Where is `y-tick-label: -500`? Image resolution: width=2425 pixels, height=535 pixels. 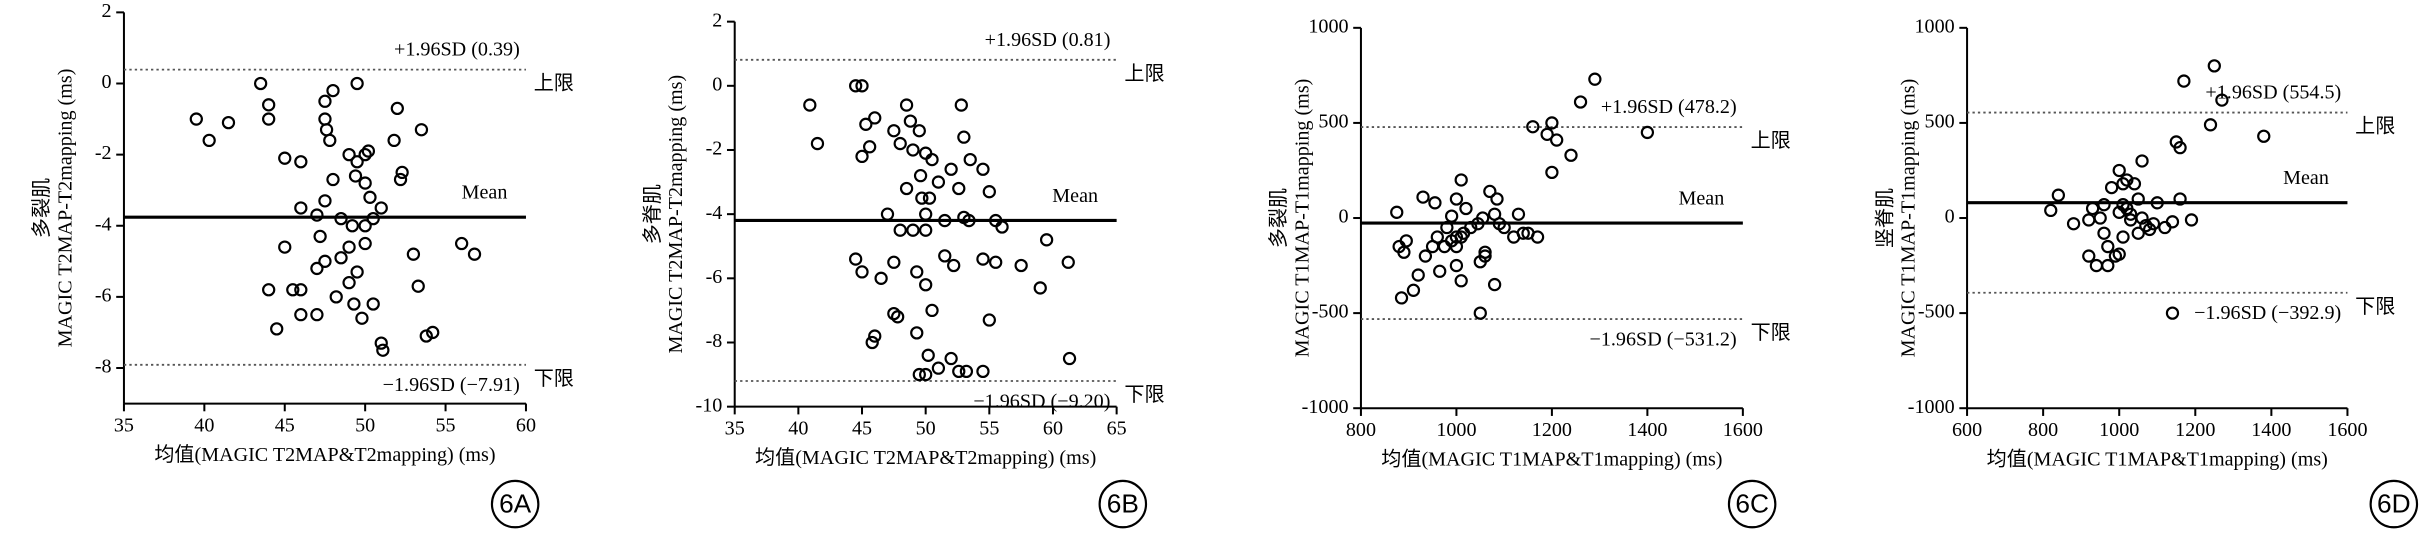
y-tick-label: -500 is located at coordinates (1936, 312).